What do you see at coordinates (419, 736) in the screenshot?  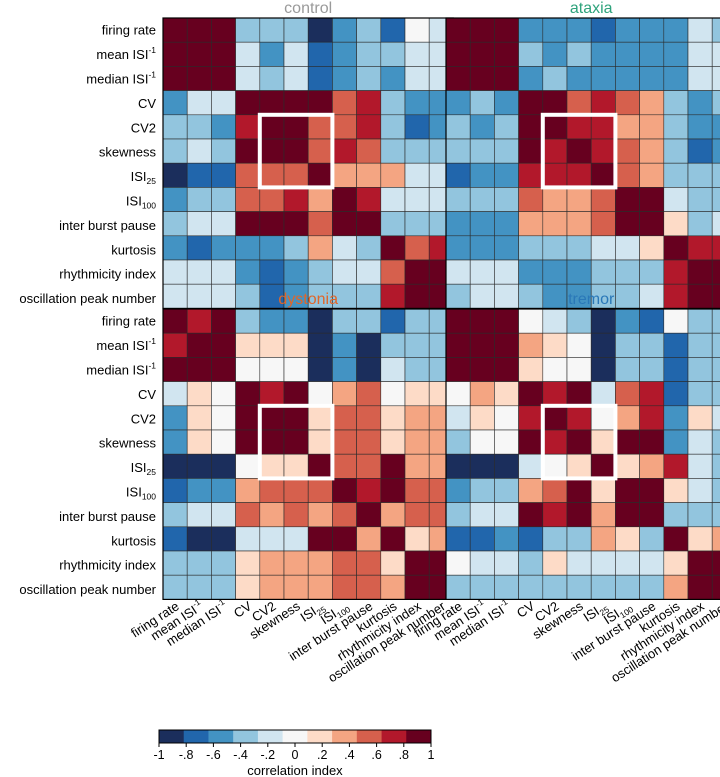 I see `colorbar-swatch` at bounding box center [419, 736].